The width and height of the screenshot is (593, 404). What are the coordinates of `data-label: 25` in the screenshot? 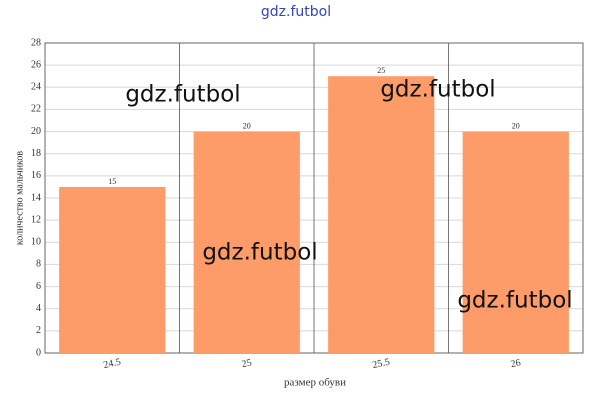 It's located at (381, 70).